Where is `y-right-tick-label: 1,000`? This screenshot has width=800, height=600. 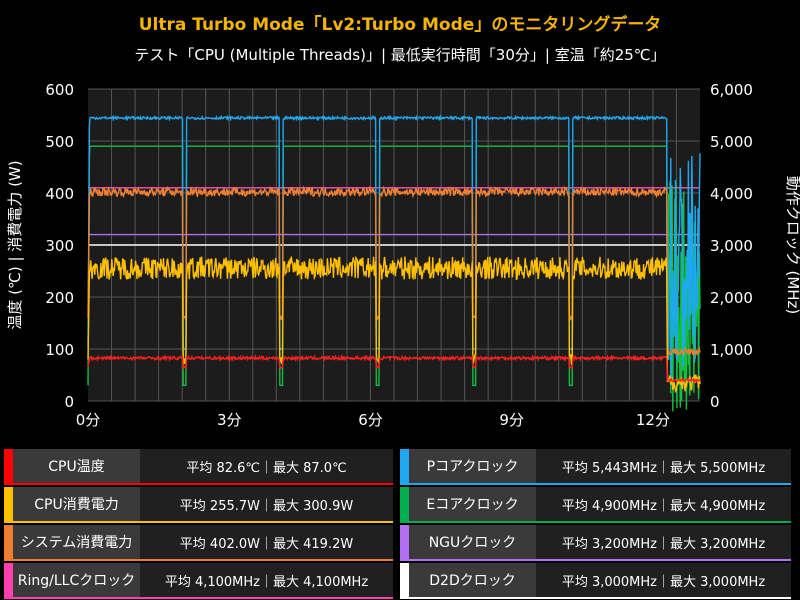
y-right-tick-label: 1,000 is located at coordinates (731, 350).